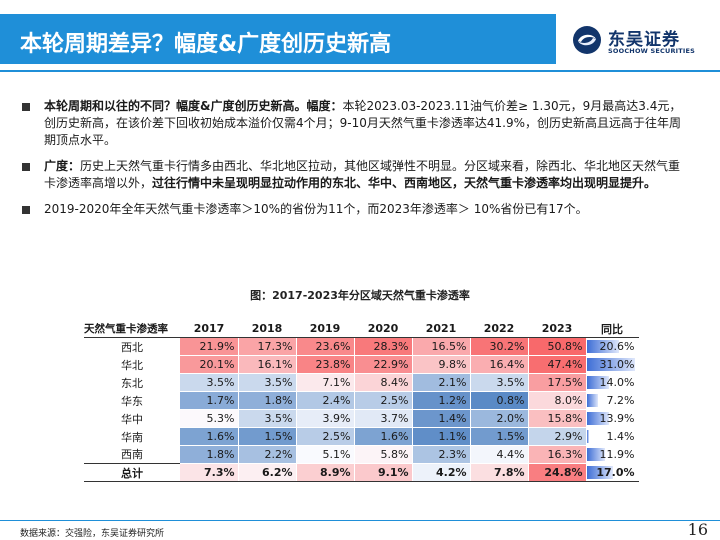 This screenshot has width=720, height=540. I want to click on penetration-cell: 0.8%, so click(499, 400).